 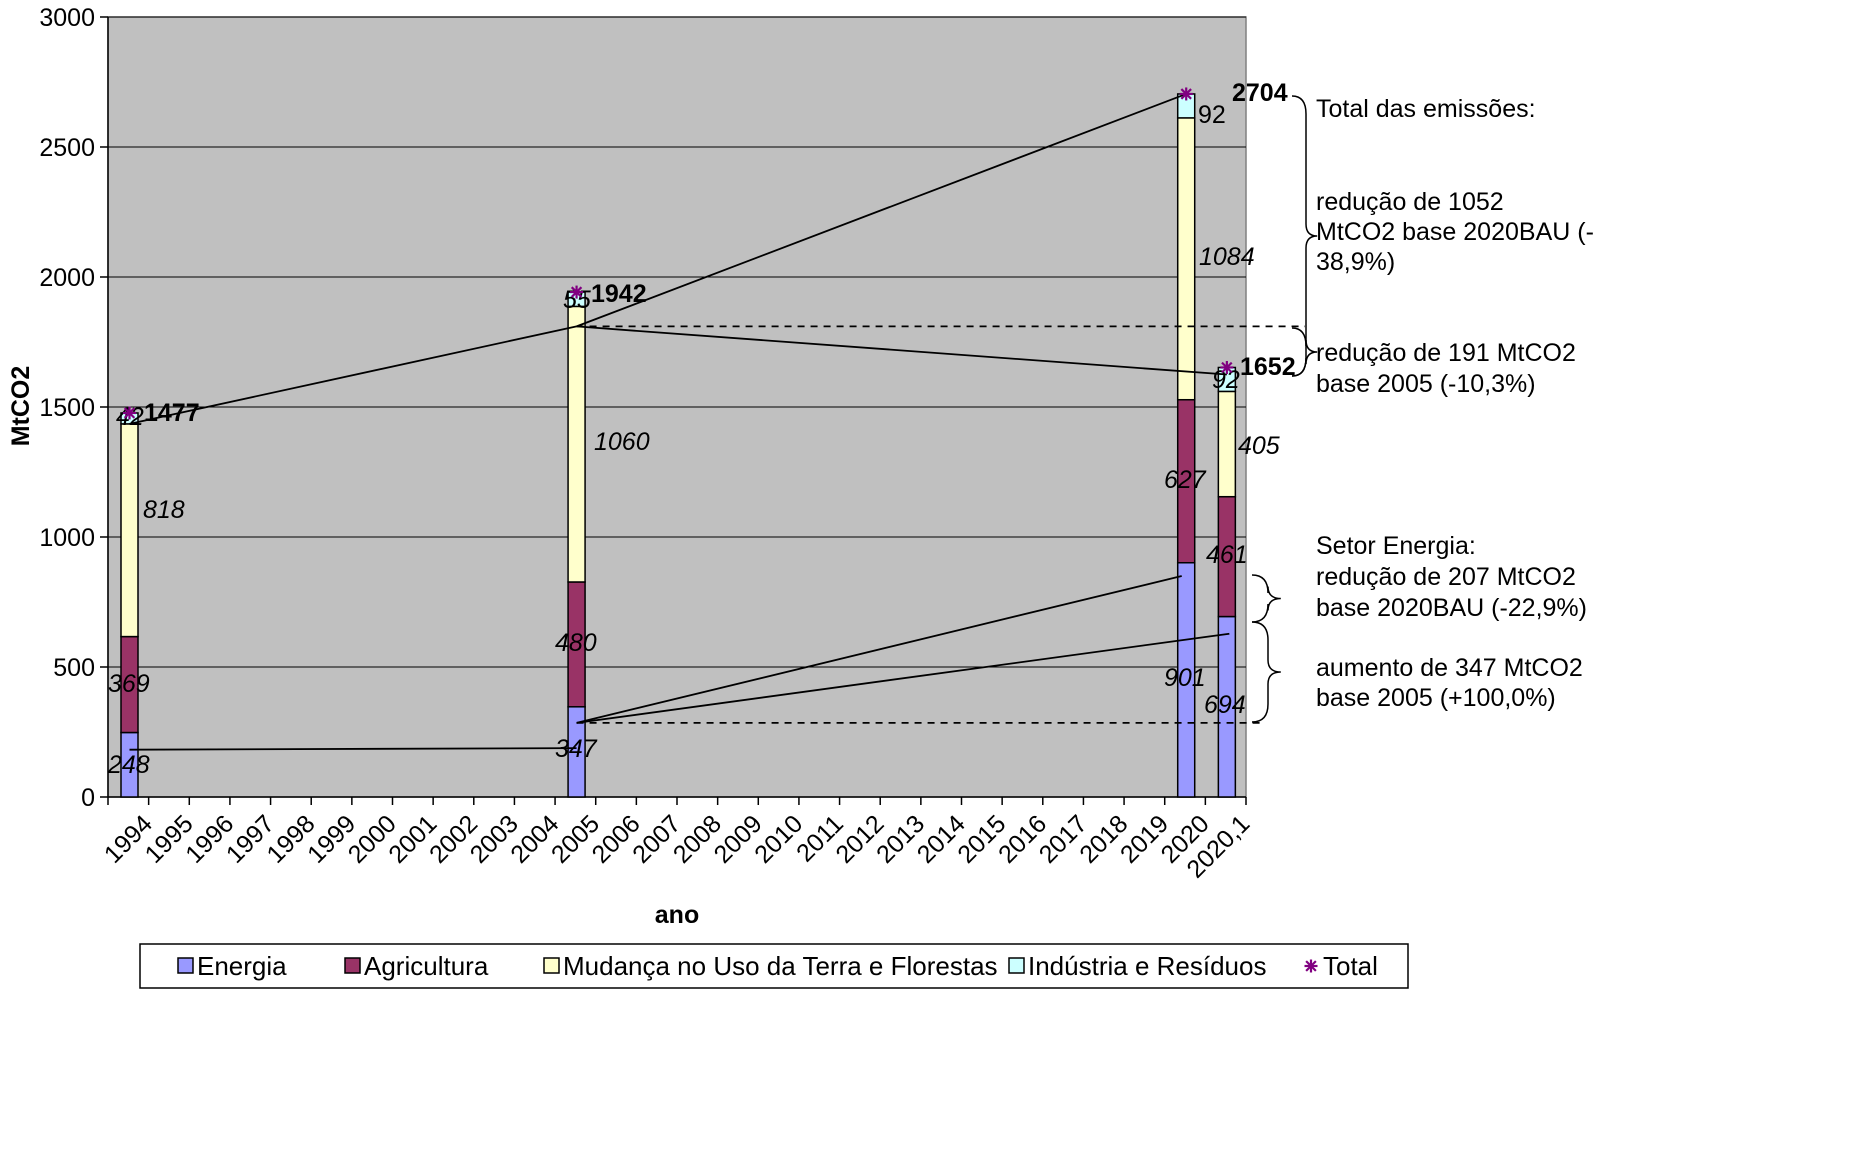 I want to click on total-marker-2005, so click(x=577, y=292).